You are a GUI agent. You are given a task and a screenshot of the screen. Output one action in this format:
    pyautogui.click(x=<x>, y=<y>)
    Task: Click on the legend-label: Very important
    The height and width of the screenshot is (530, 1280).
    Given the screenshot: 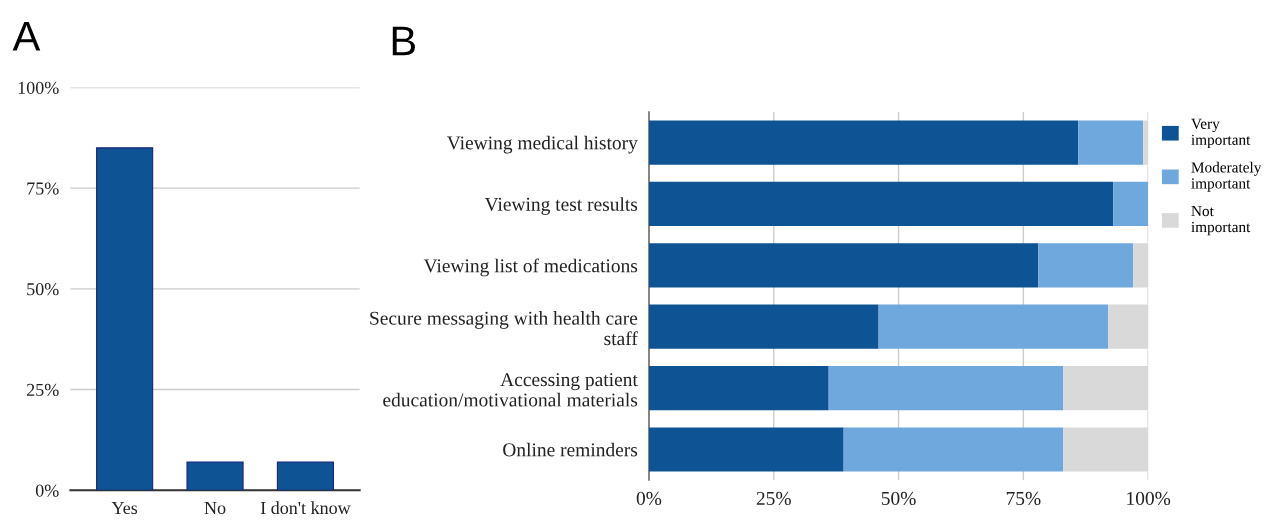 What is the action you would take?
    pyautogui.click(x=1221, y=133)
    